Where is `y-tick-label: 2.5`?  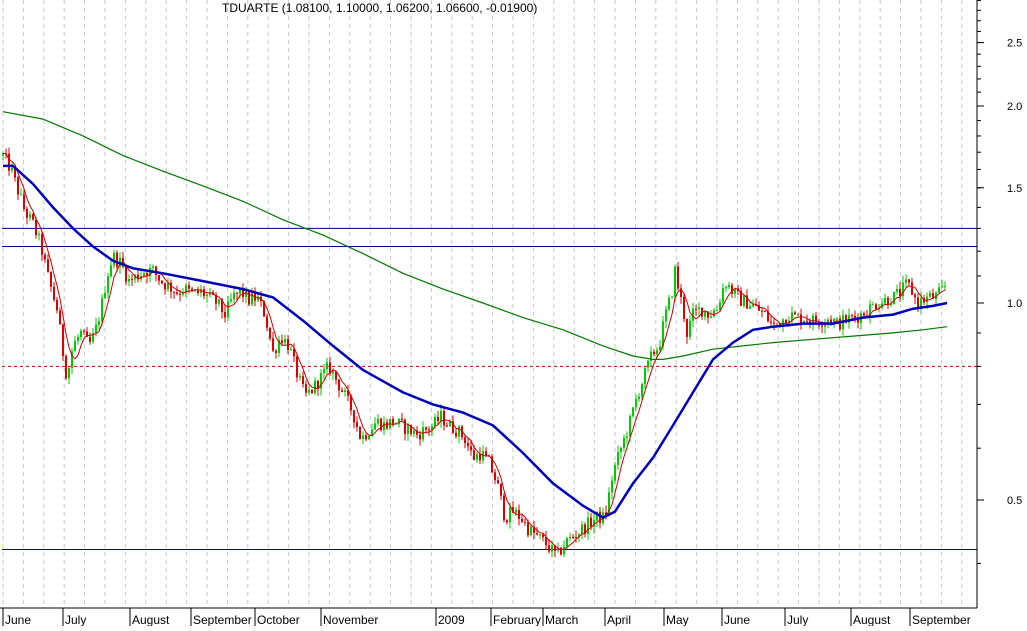
y-tick-label: 2.5 is located at coordinates (1014, 44).